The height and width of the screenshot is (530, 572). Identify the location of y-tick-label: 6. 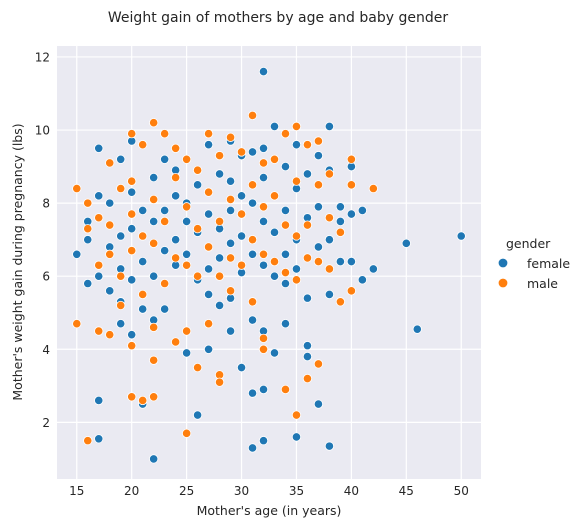
(46, 277).